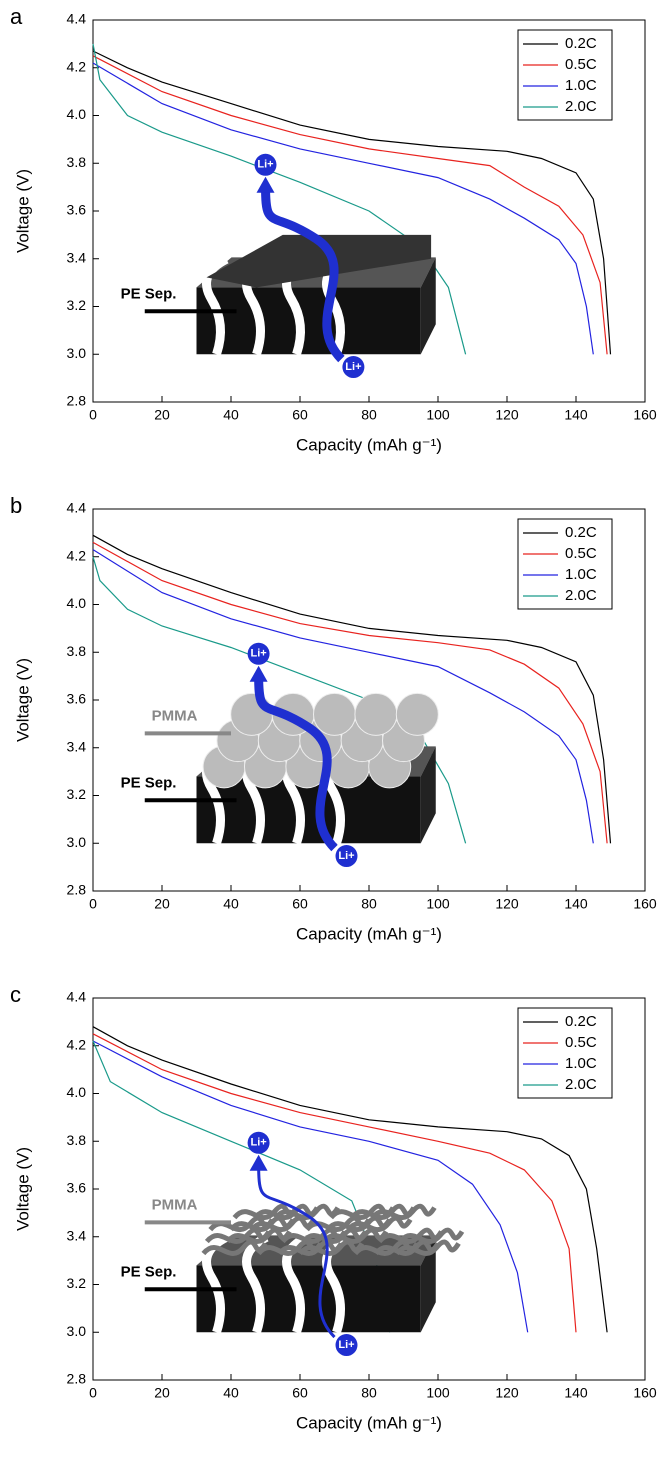 Image resolution: width=661 pixels, height=1465 pixels. Describe the element at coordinates (77, 114) in the screenshot. I see `y-tick-label: 4.0` at that location.